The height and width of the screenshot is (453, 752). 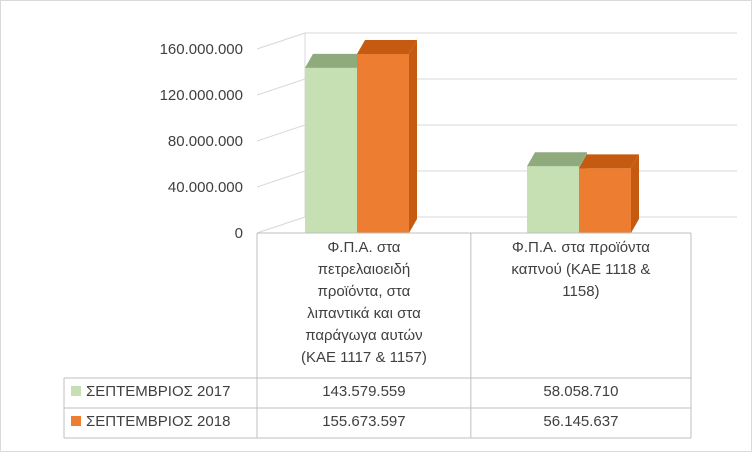 I want to click on y-tick-label: 120.000.000, so click(x=201, y=95).